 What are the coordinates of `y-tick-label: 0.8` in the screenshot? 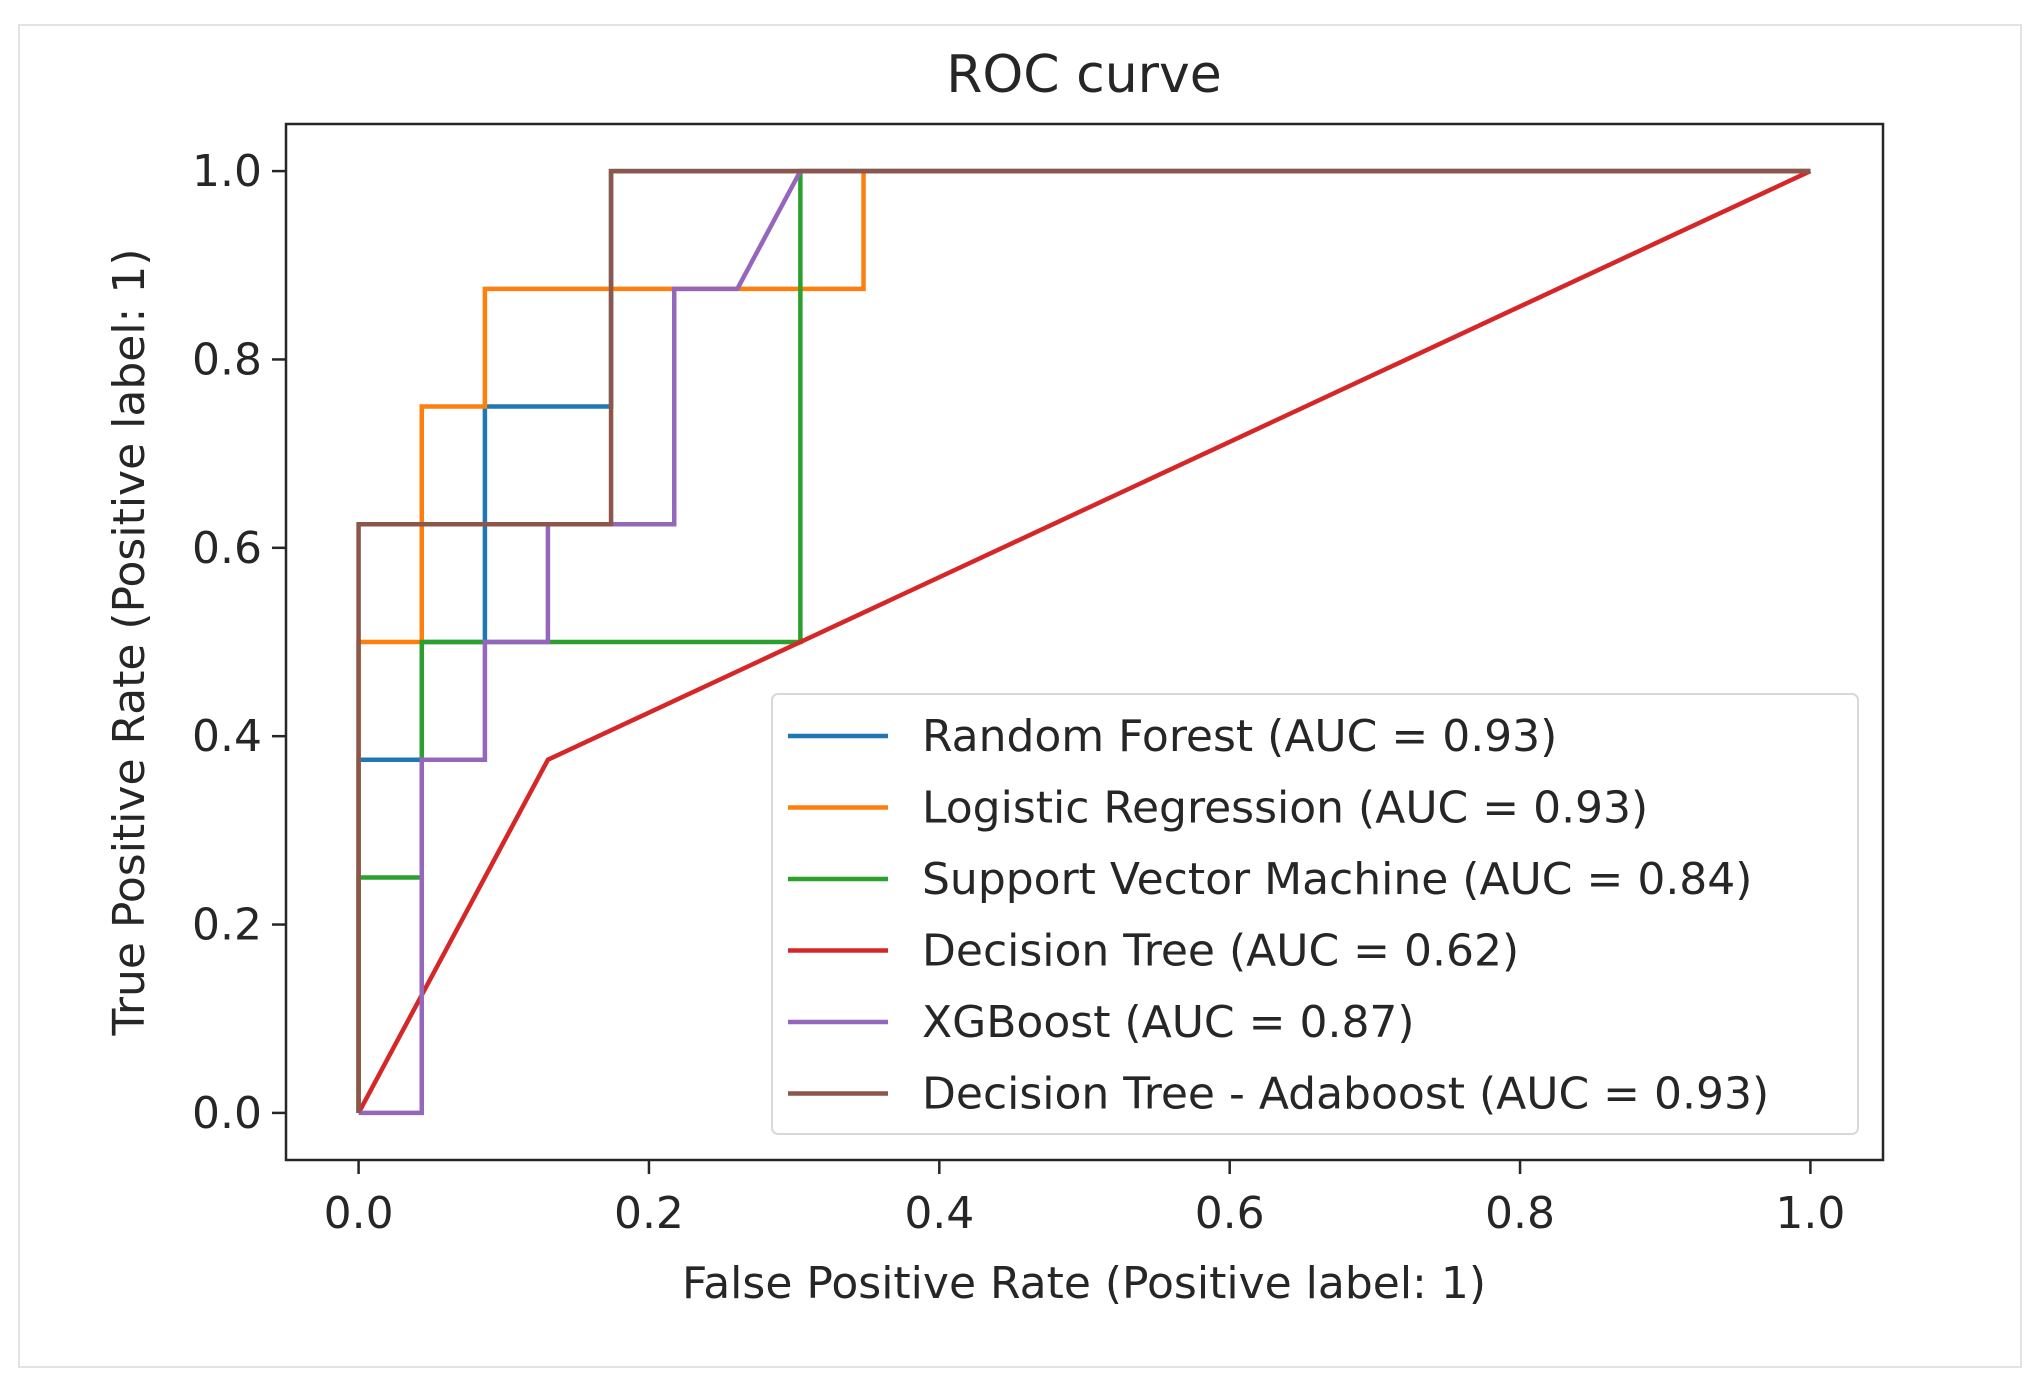 It's located at (227, 359).